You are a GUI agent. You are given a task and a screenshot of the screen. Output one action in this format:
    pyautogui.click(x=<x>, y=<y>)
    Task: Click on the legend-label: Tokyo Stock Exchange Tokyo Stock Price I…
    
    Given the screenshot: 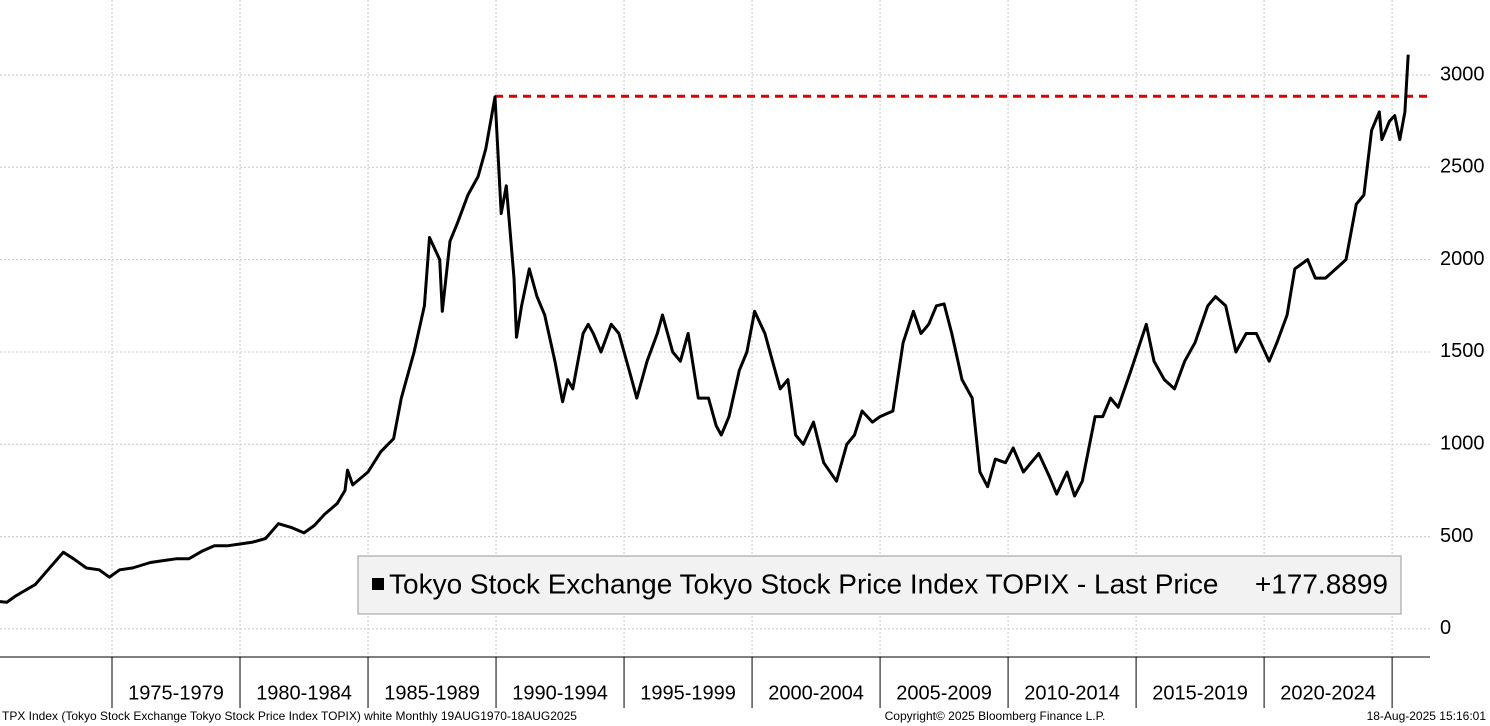 What is the action you would take?
    pyautogui.click(x=804, y=583)
    